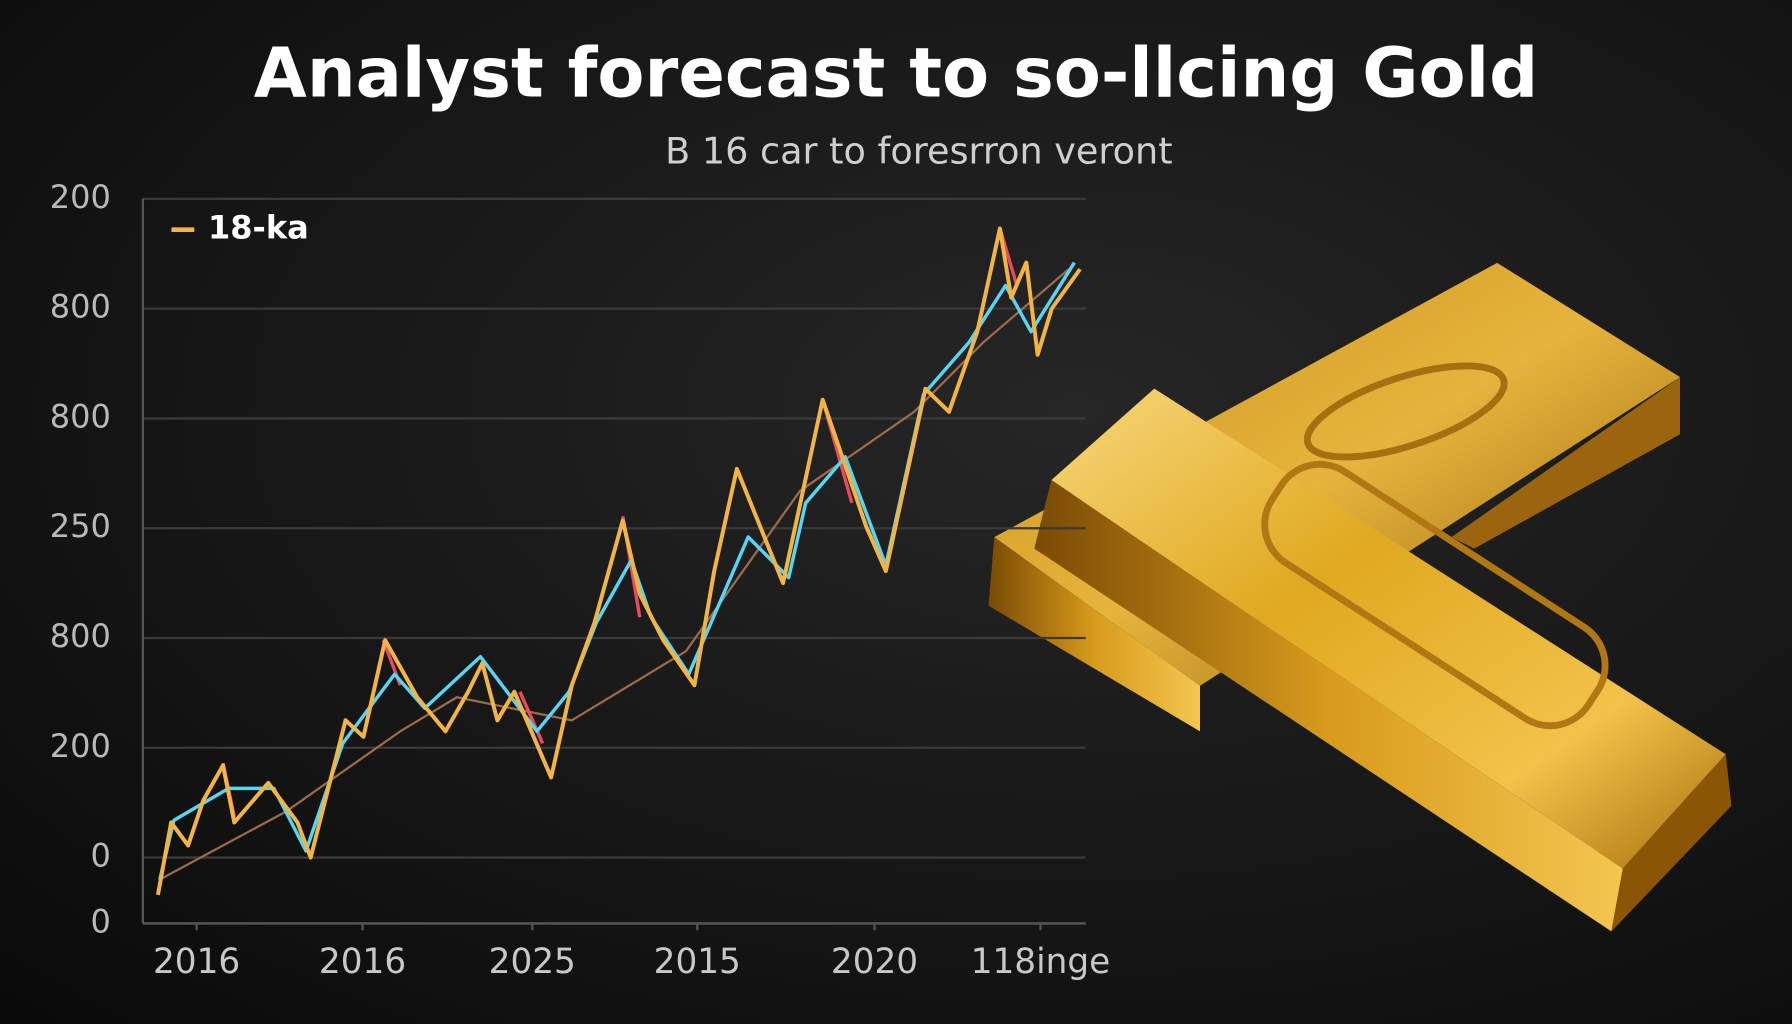 The image size is (1792, 1024). Describe the element at coordinates (1435, 595) in the screenshot. I see `front-bar-engraving` at that location.